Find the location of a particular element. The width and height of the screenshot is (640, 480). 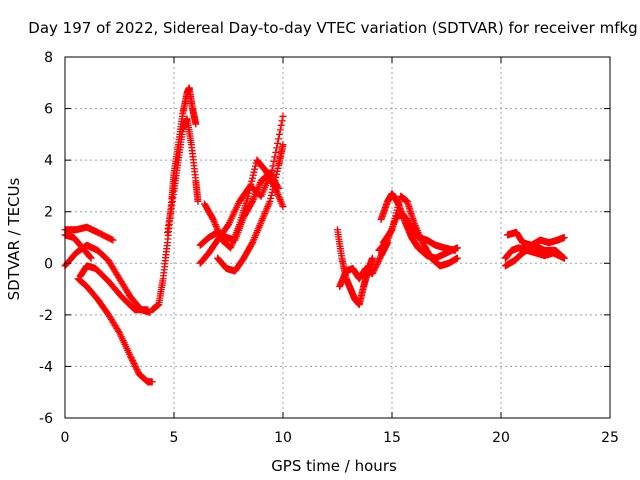

x-tick-label: 5 is located at coordinates (174, 438).